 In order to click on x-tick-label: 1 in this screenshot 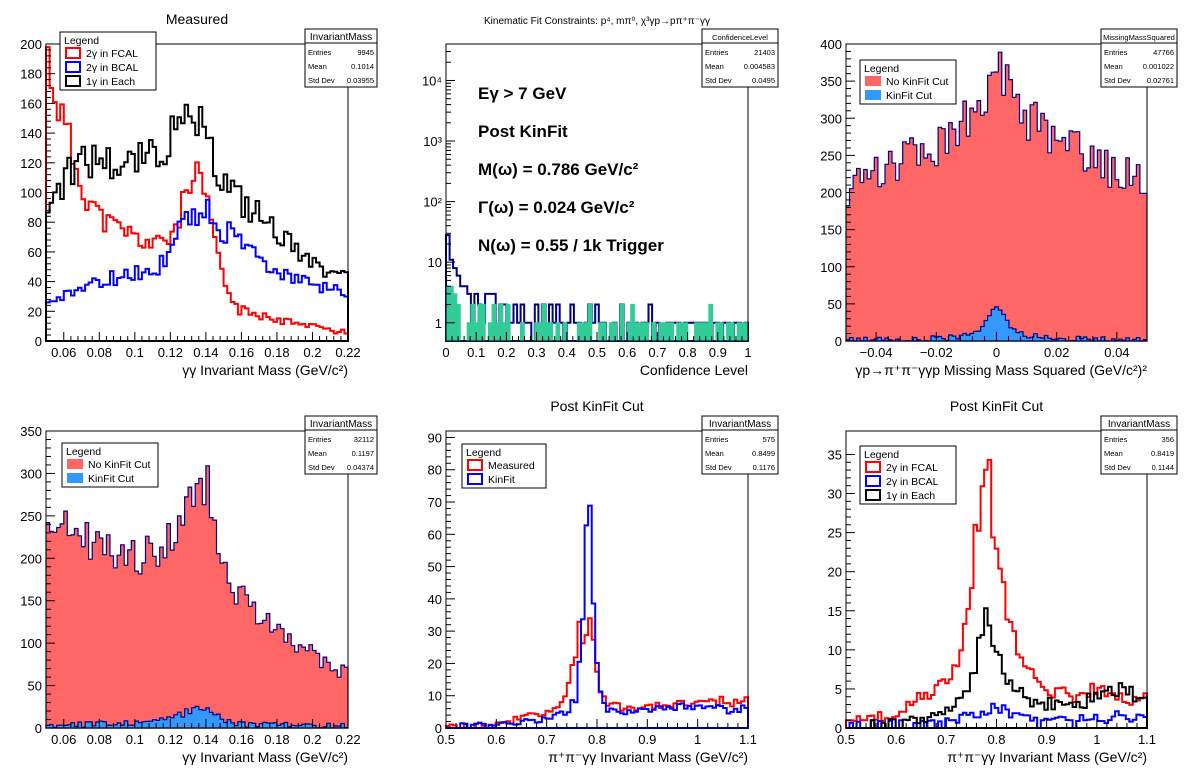, I will do `click(747, 352)`.